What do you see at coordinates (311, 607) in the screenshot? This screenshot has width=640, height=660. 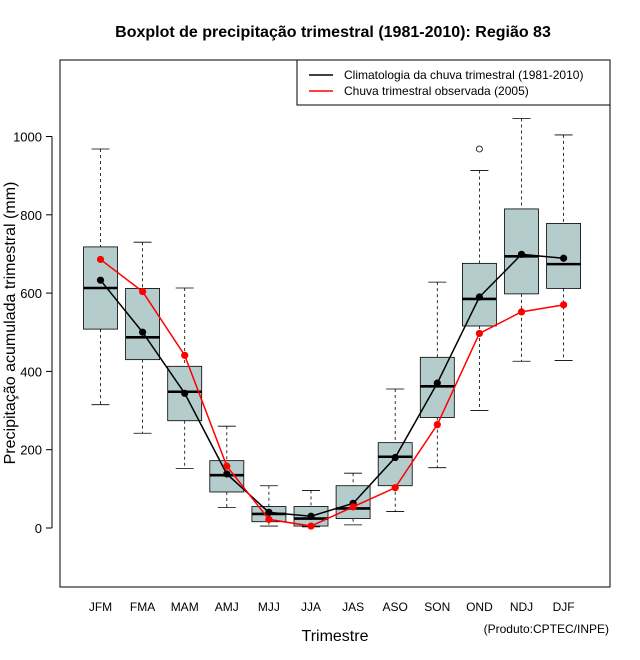 I see `x-tick-label: JJA` at bounding box center [311, 607].